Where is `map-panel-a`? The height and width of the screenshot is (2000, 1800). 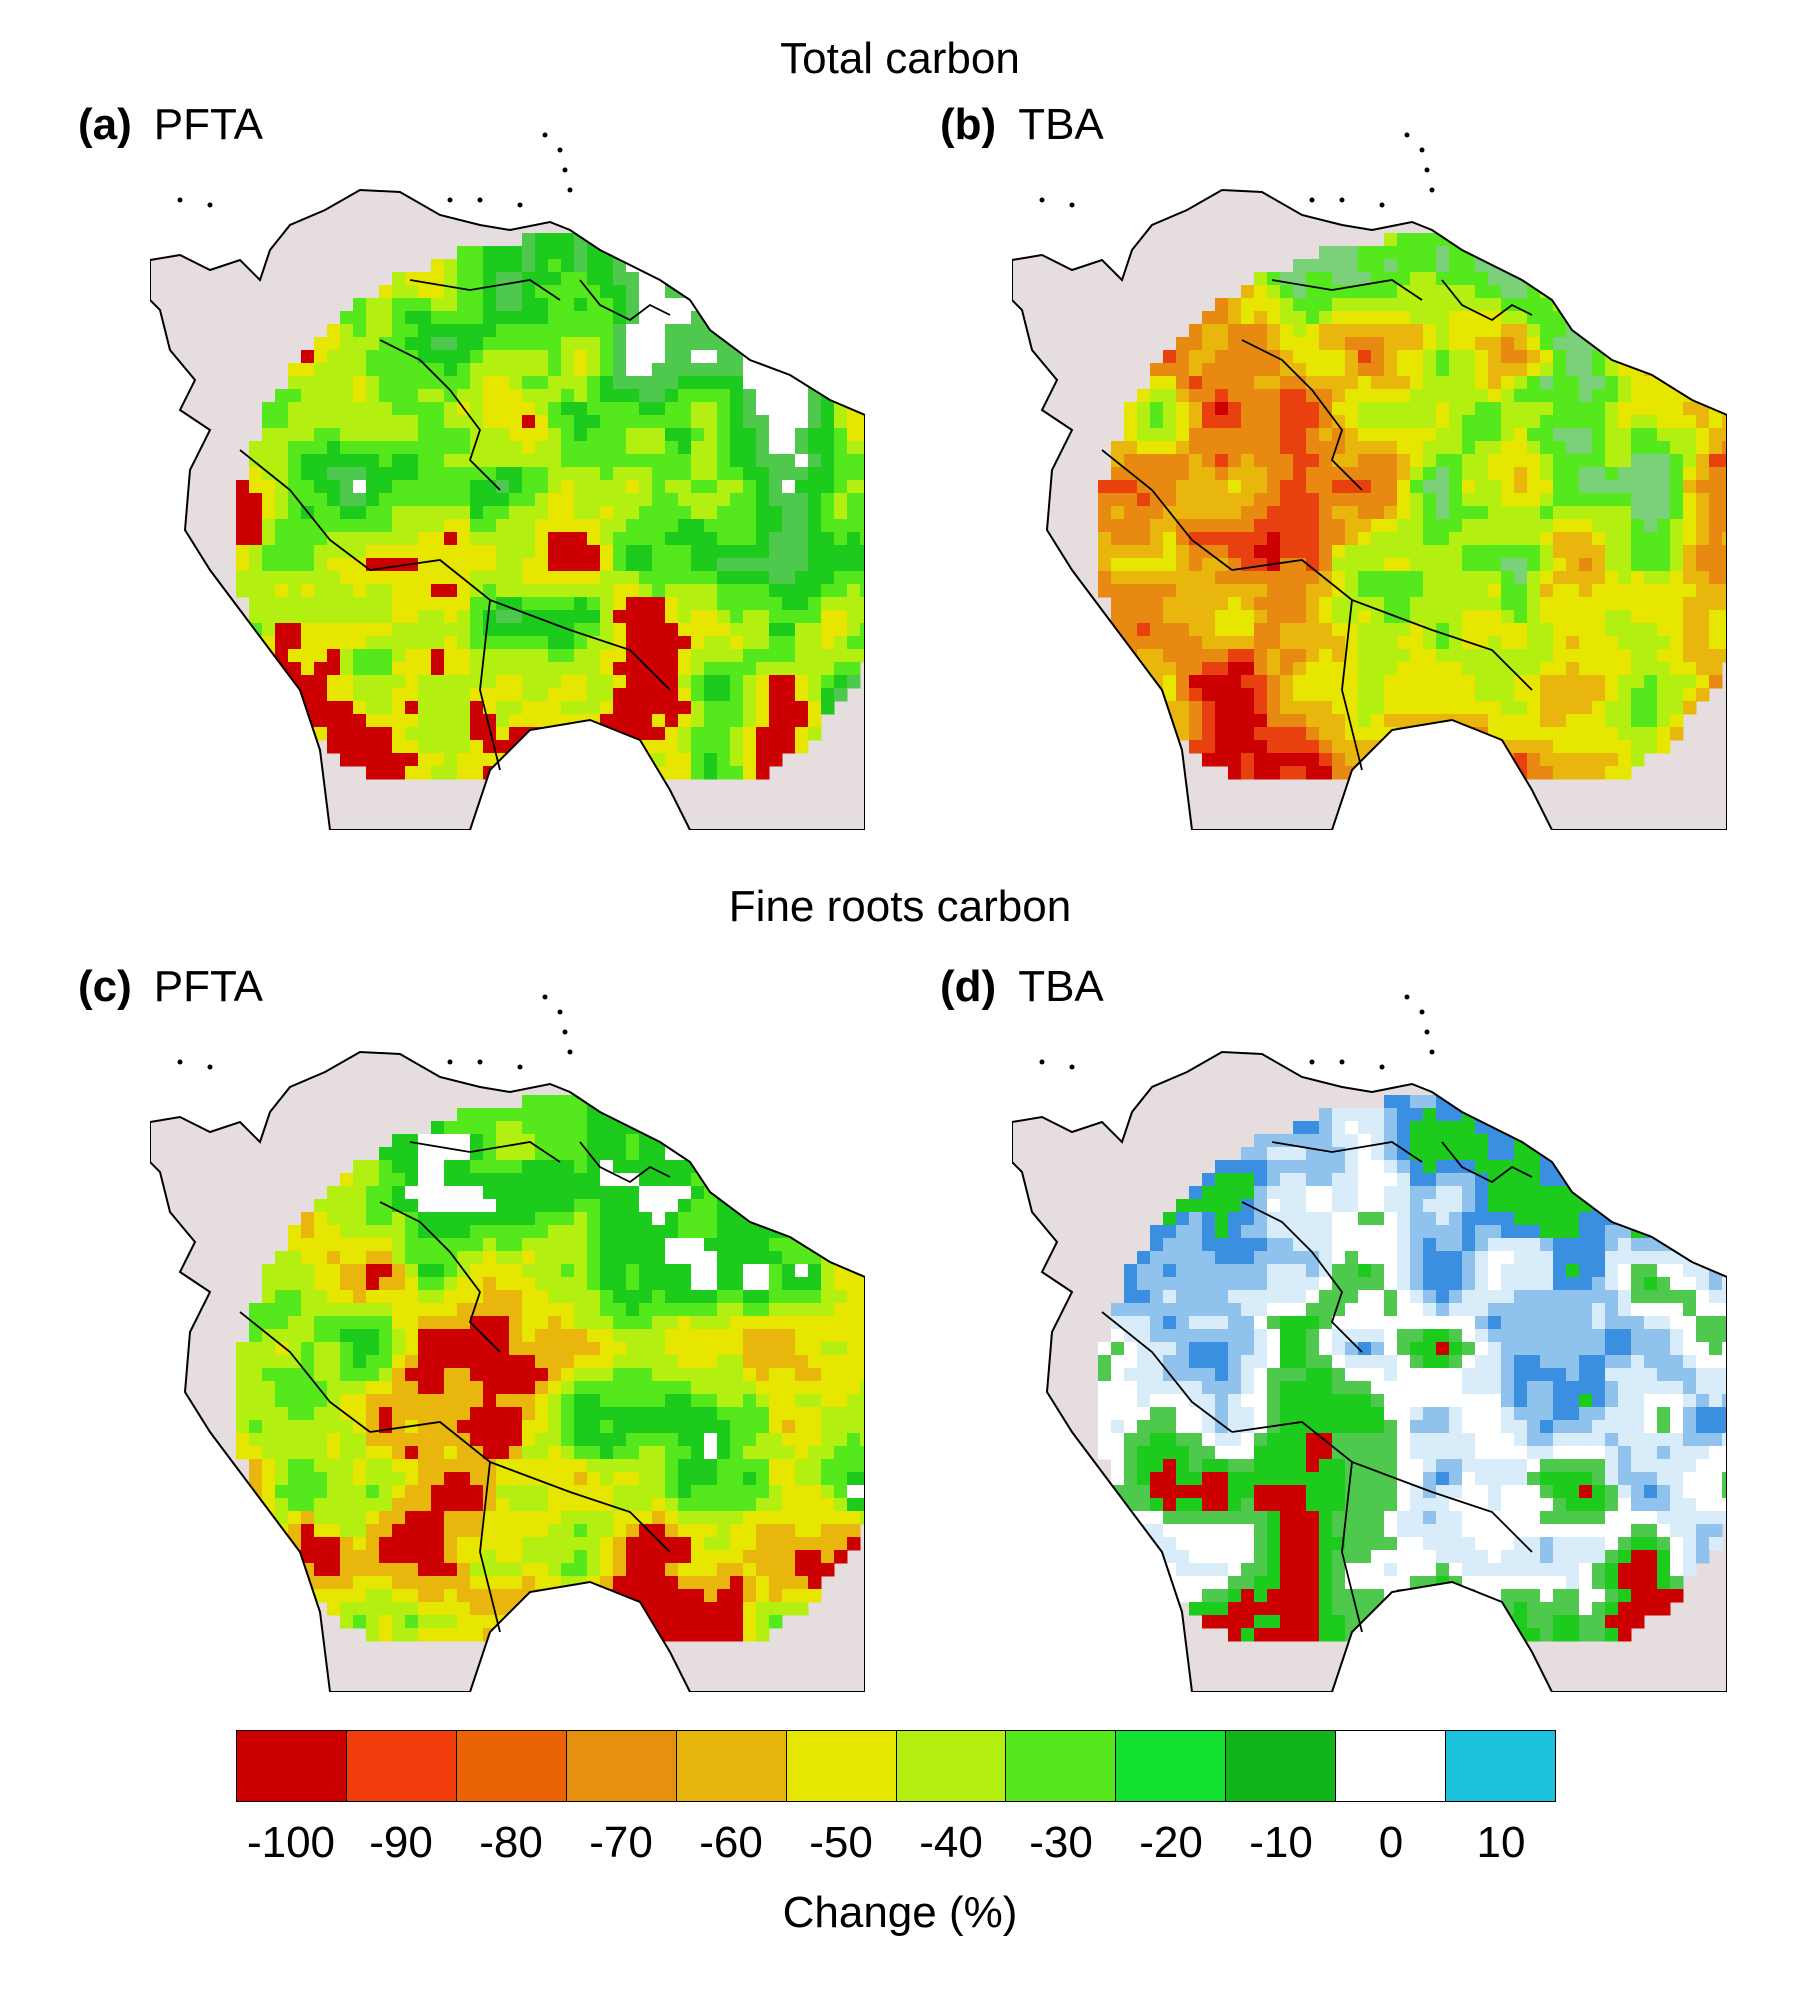 map-panel-a is located at coordinates (507, 481).